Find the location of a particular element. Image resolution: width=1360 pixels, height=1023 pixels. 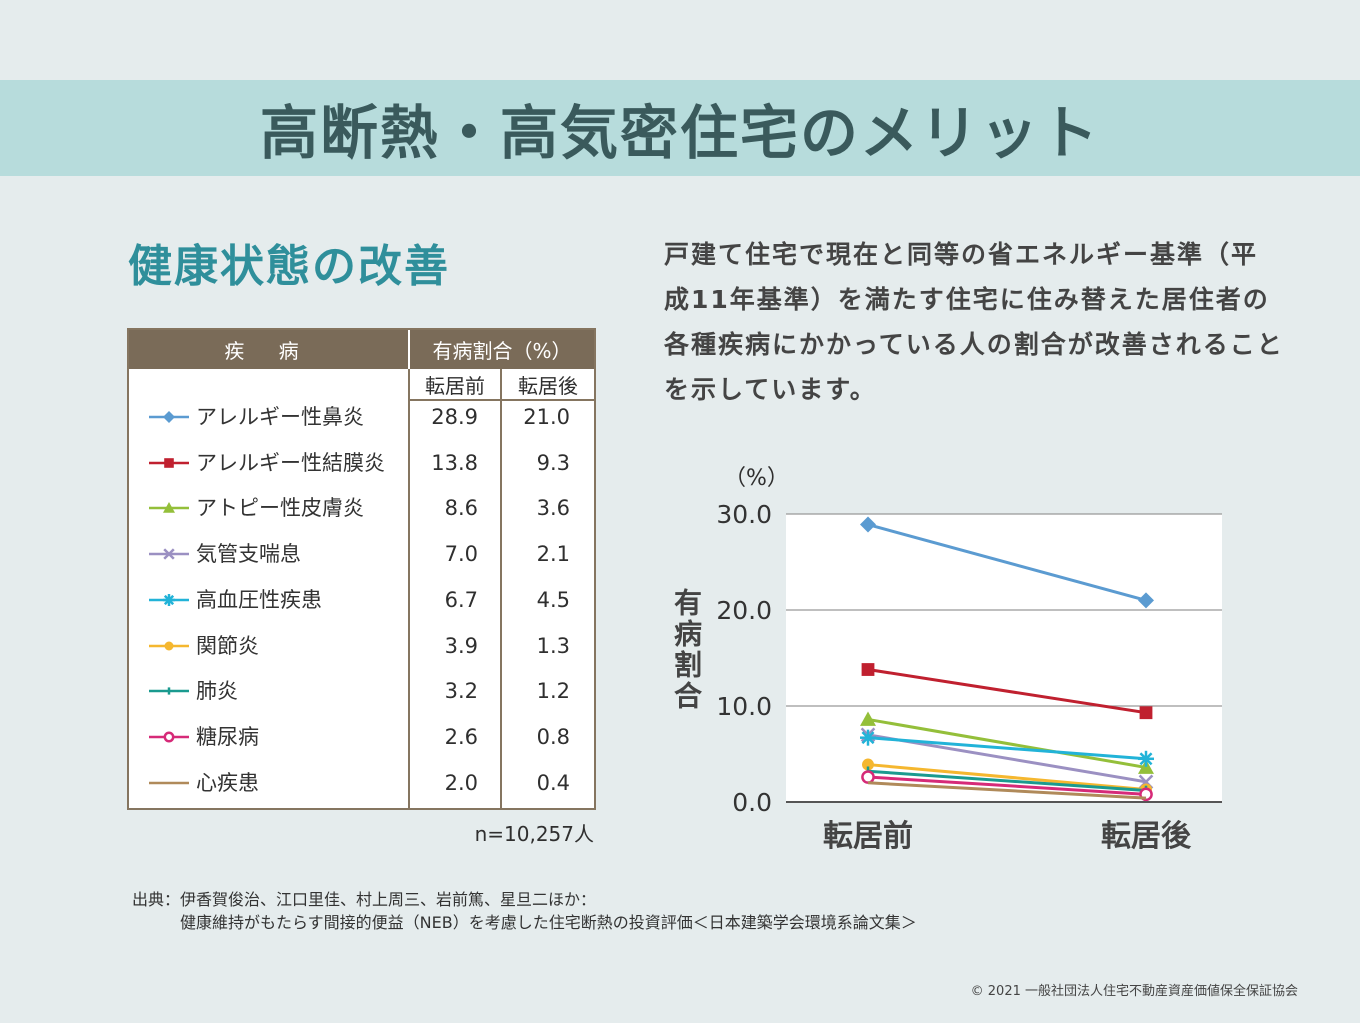

table-row: 心疾患 2.0 0.4 is located at coordinates (361, 791).